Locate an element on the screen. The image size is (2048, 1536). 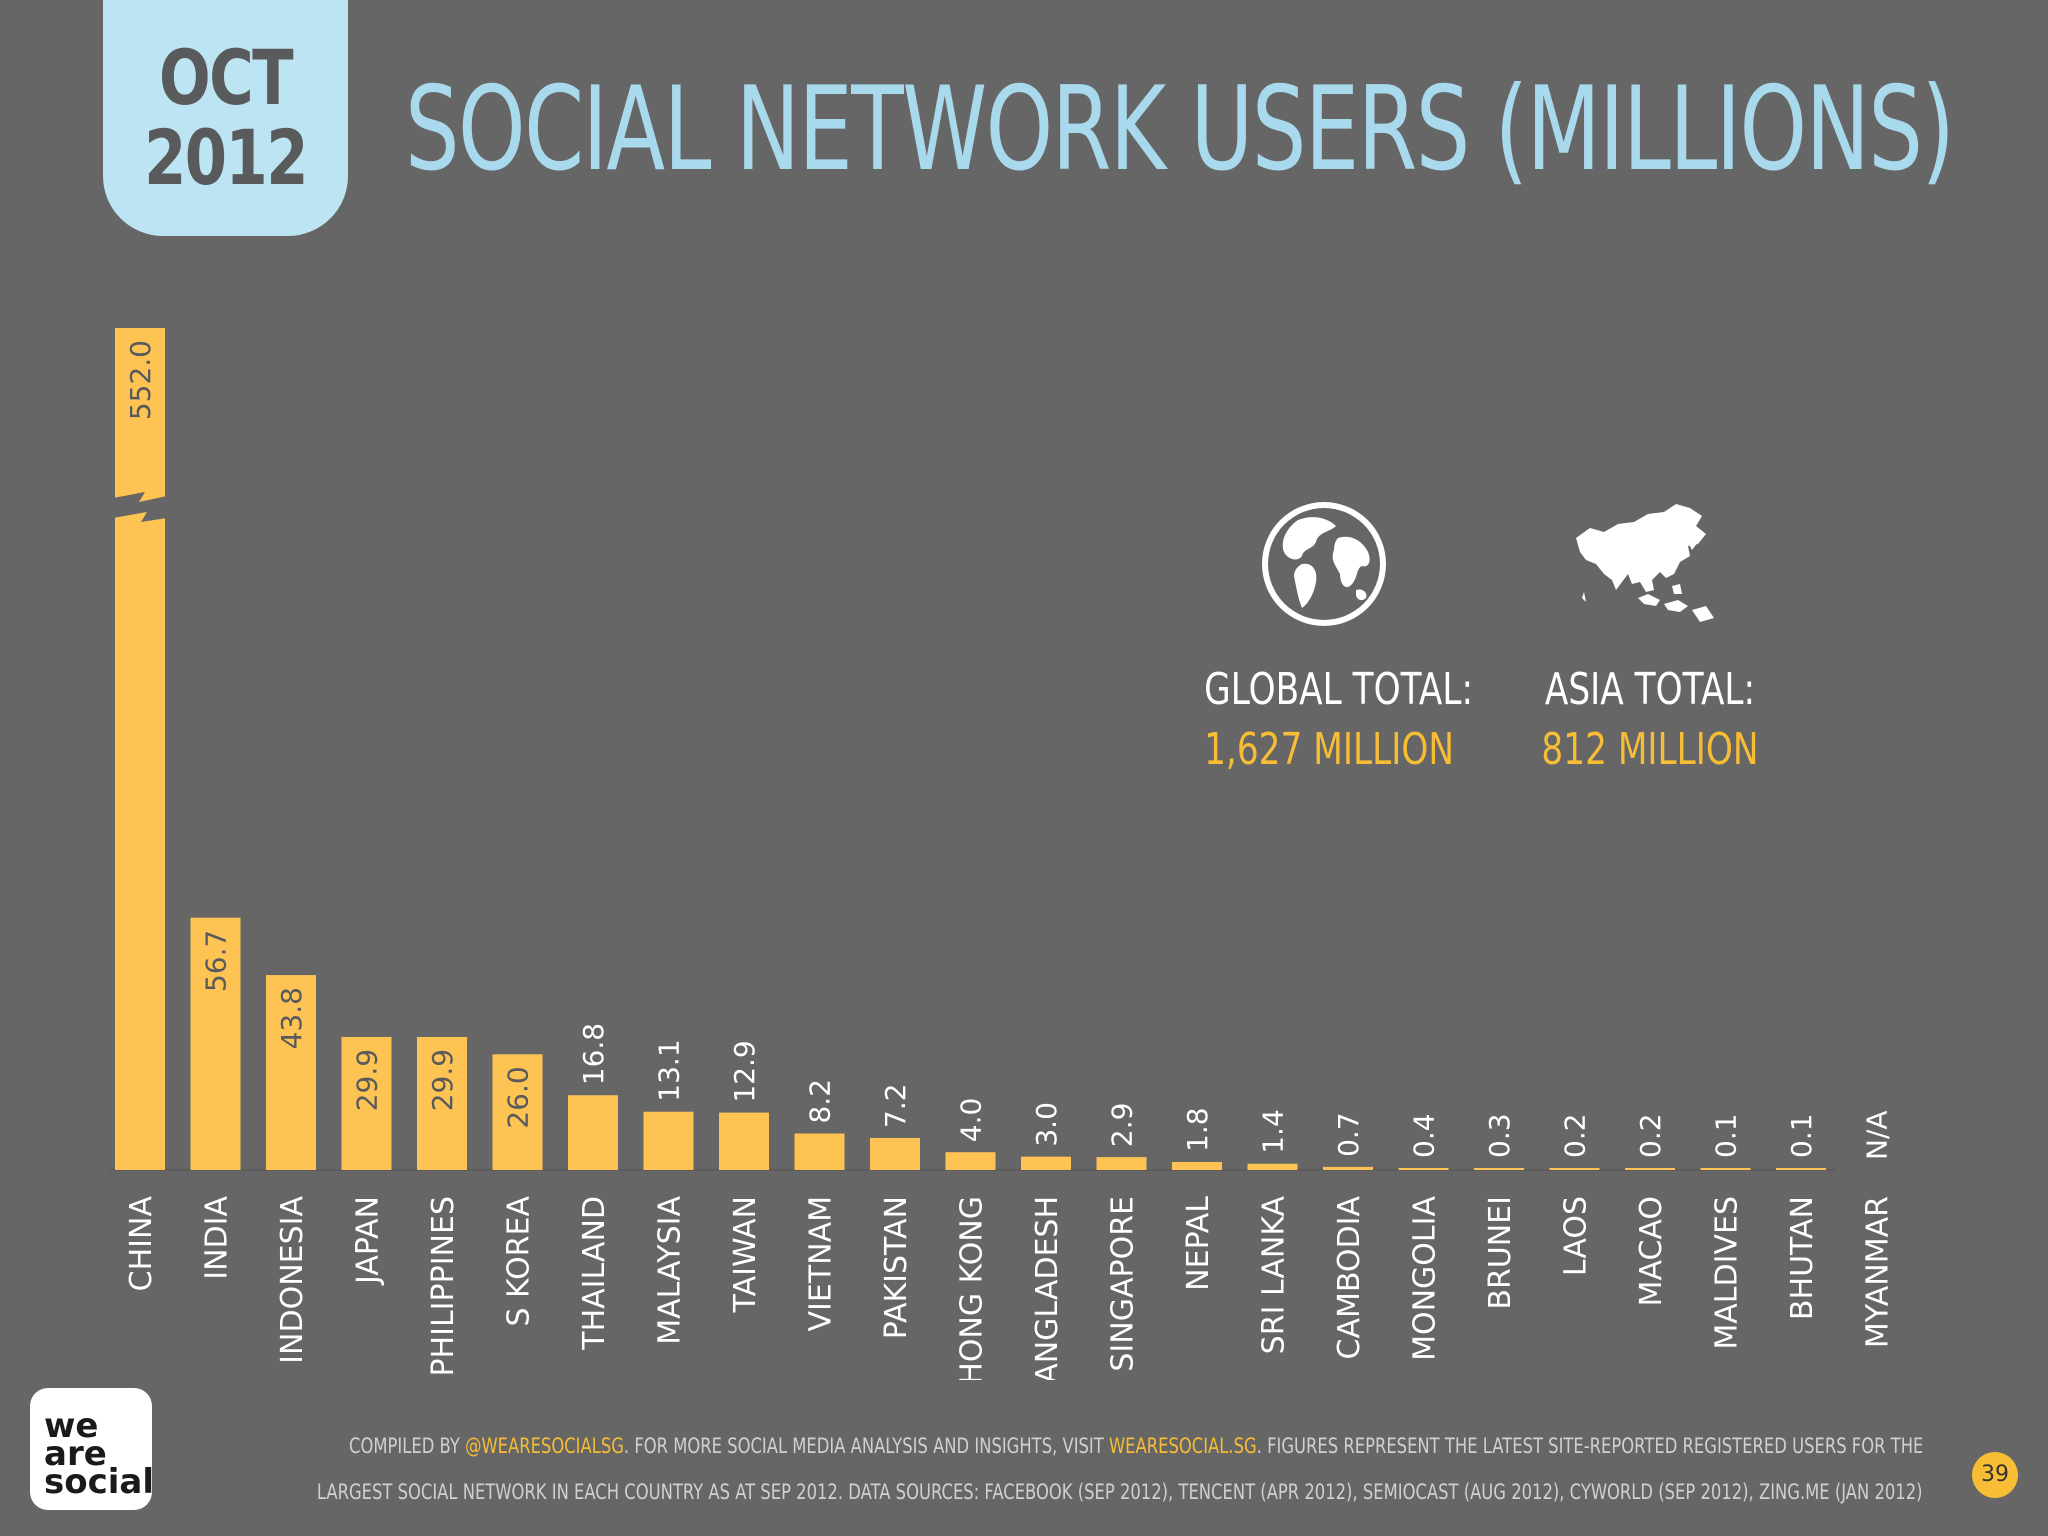
page-number: 39 is located at coordinates (1995, 1475).